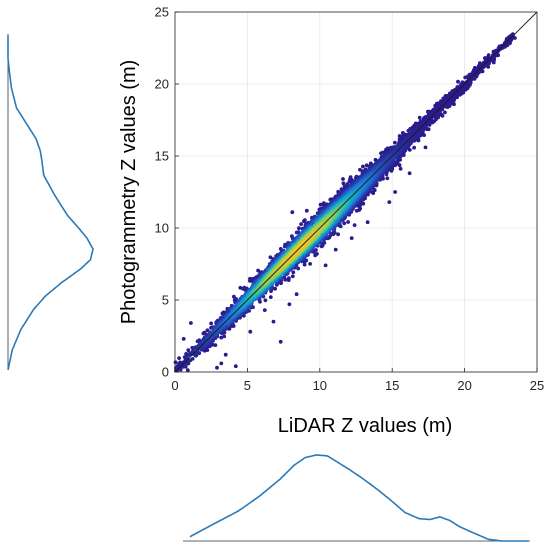 This screenshot has width=549, height=550. I want to click on marginal-density-y, so click(50, 202).